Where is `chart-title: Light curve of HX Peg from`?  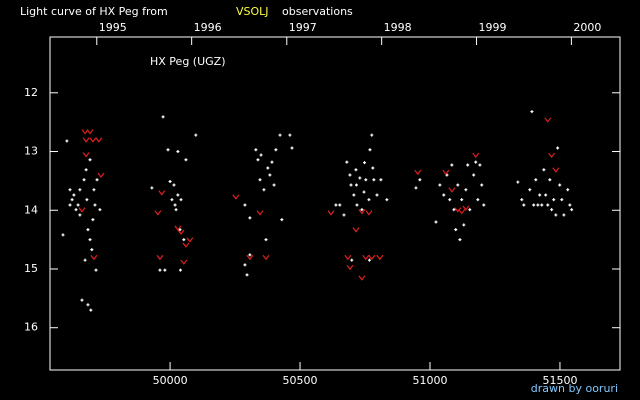 chart-title: Light curve of HX Peg from is located at coordinates (94, 11).